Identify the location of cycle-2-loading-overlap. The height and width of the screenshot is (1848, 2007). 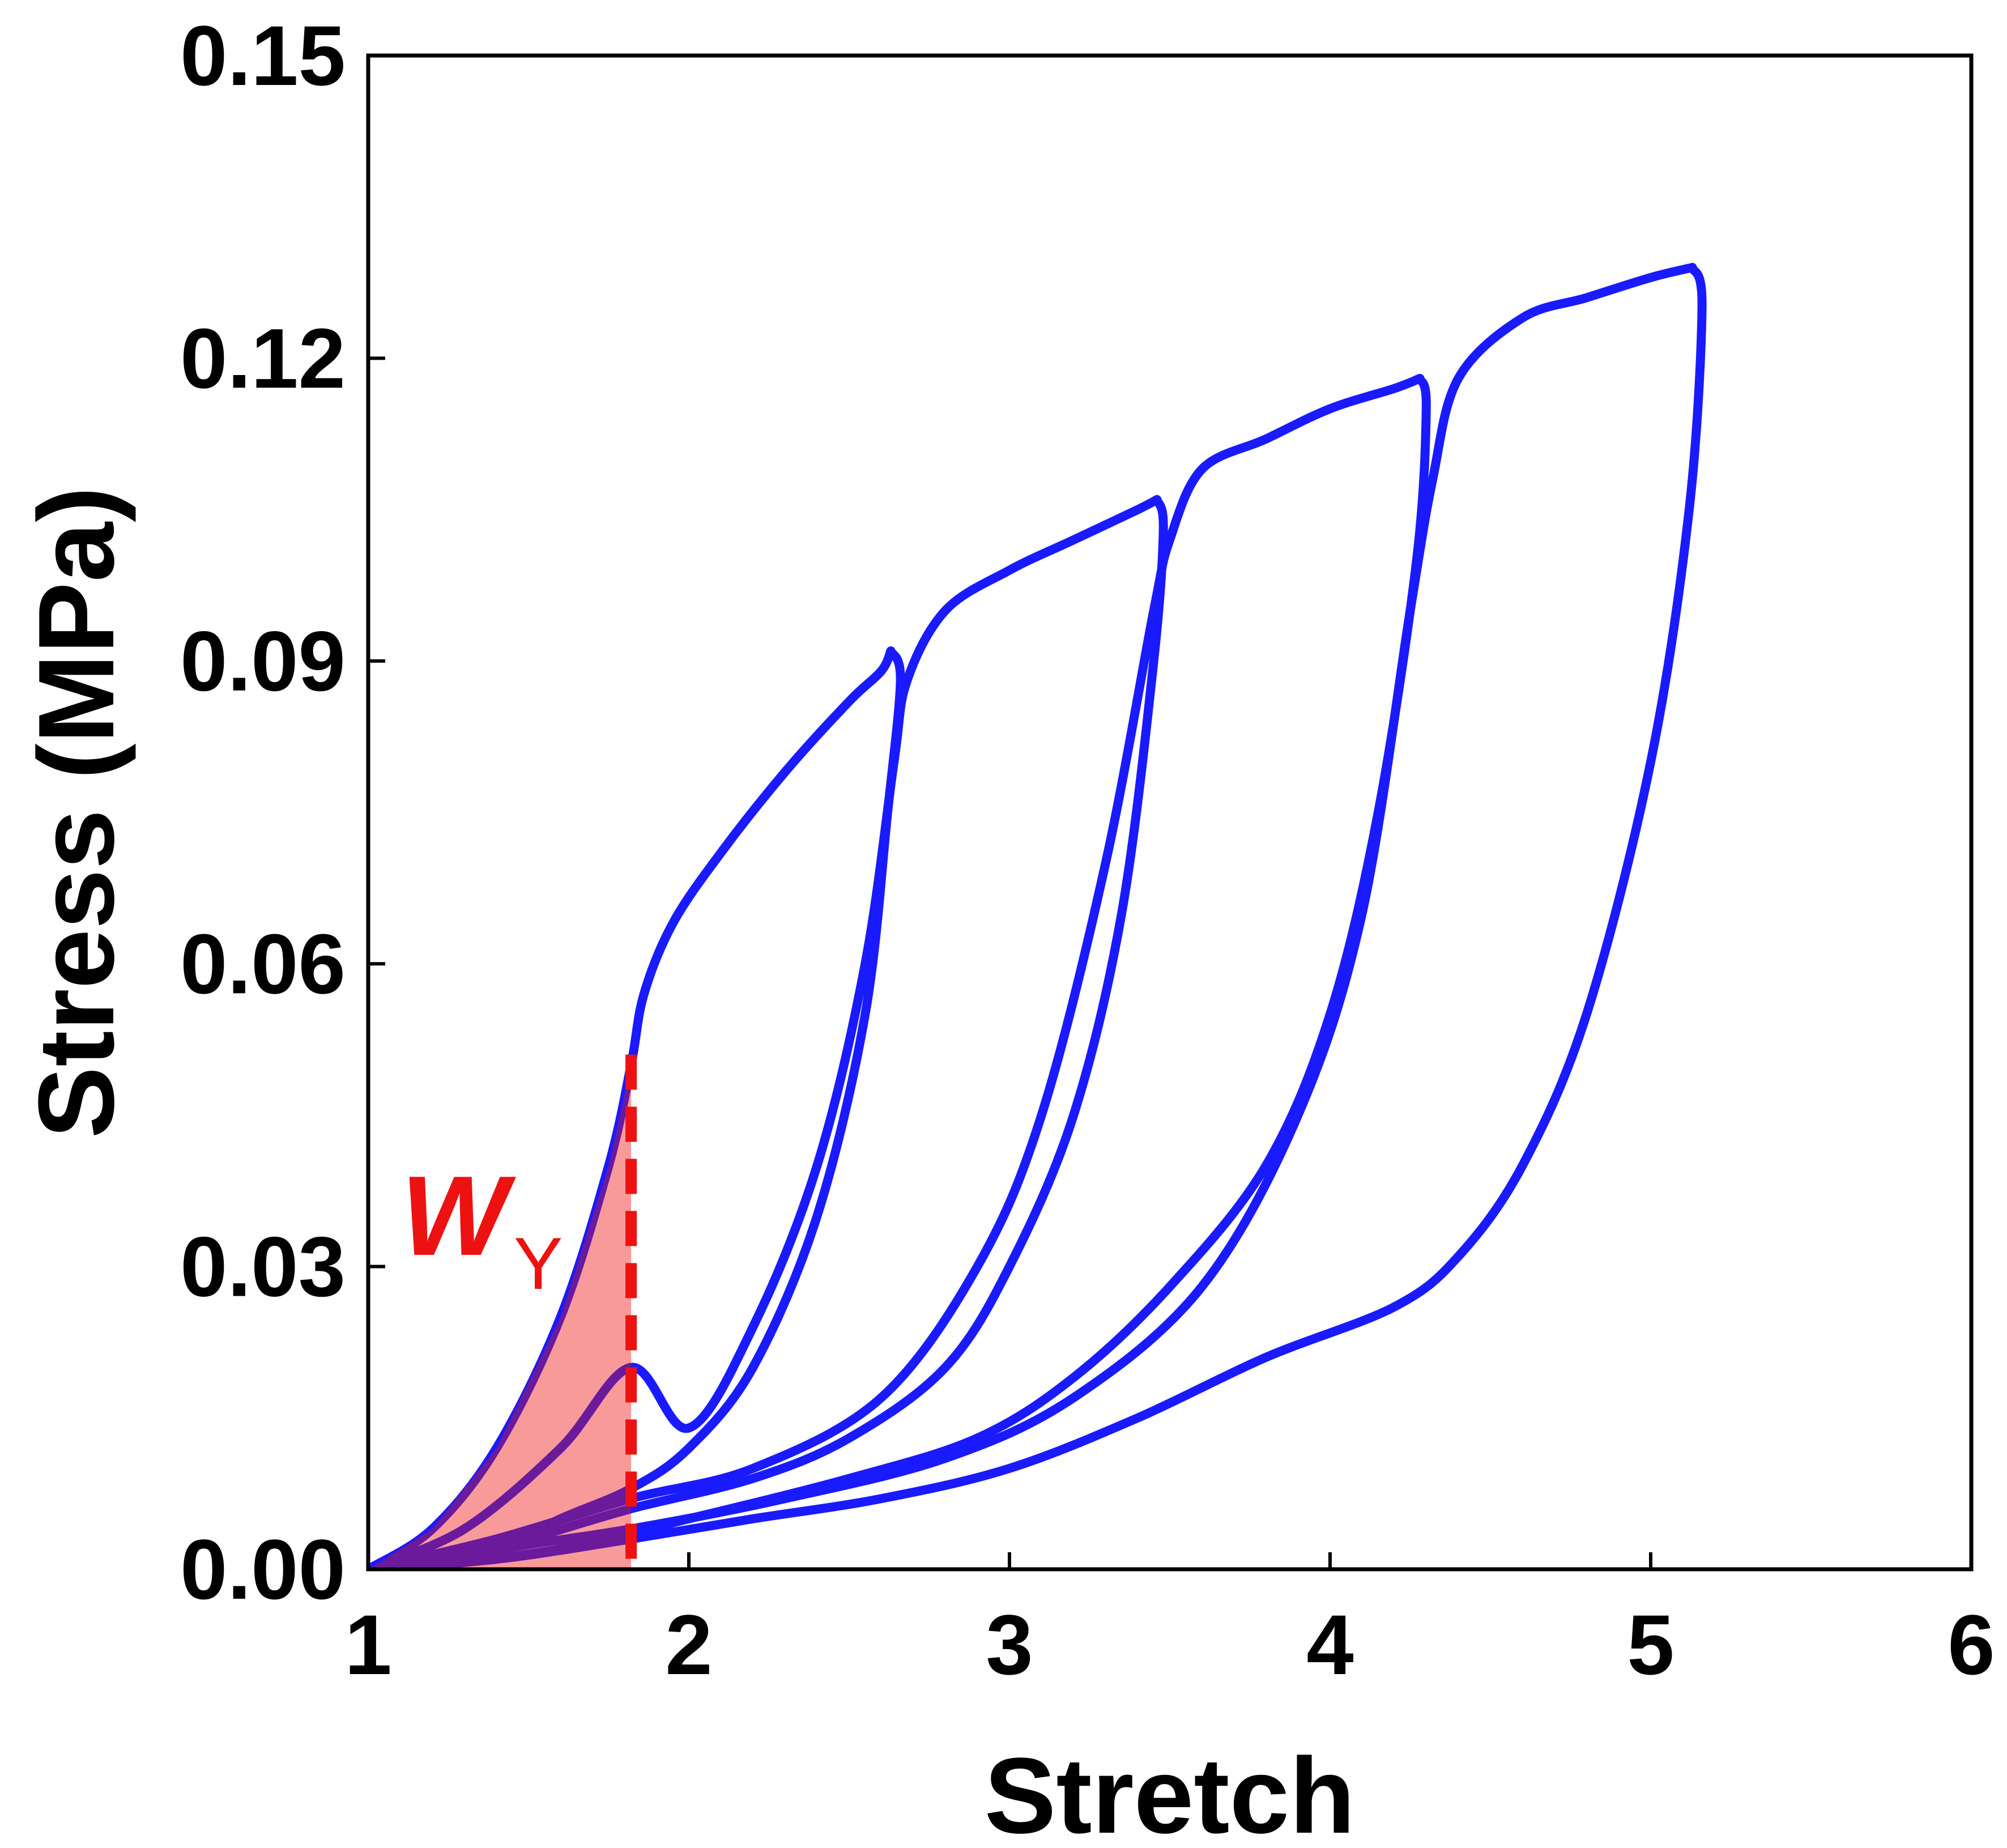
(500, 1311).